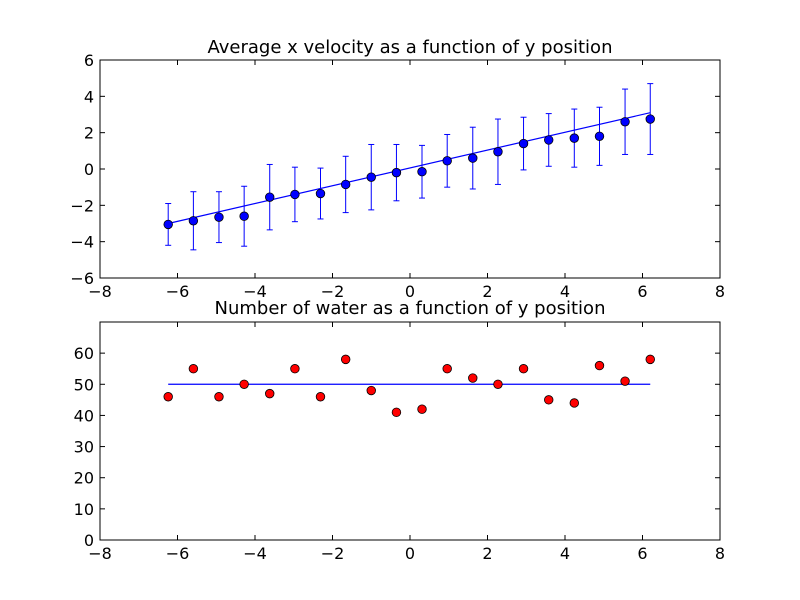 This screenshot has width=800, height=600. What do you see at coordinates (89, 540) in the screenshot?
I see `water-y-tick-label: 0` at bounding box center [89, 540].